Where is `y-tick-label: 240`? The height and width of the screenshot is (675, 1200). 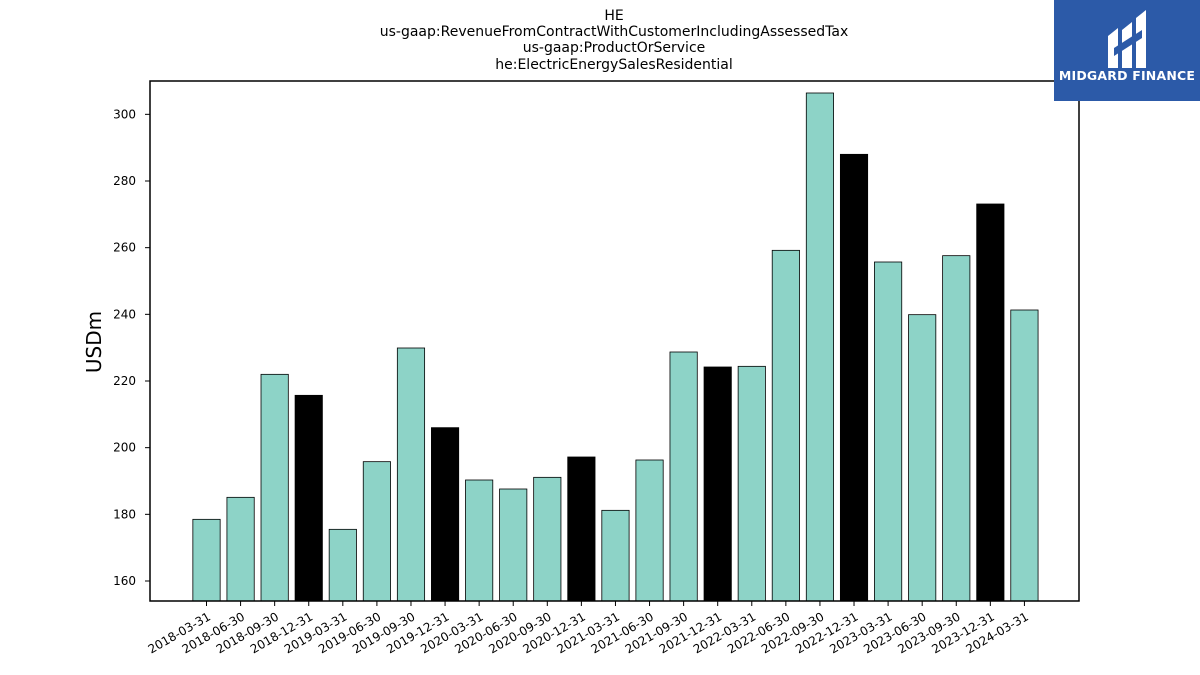 y-tick-label: 240 is located at coordinates (124, 314).